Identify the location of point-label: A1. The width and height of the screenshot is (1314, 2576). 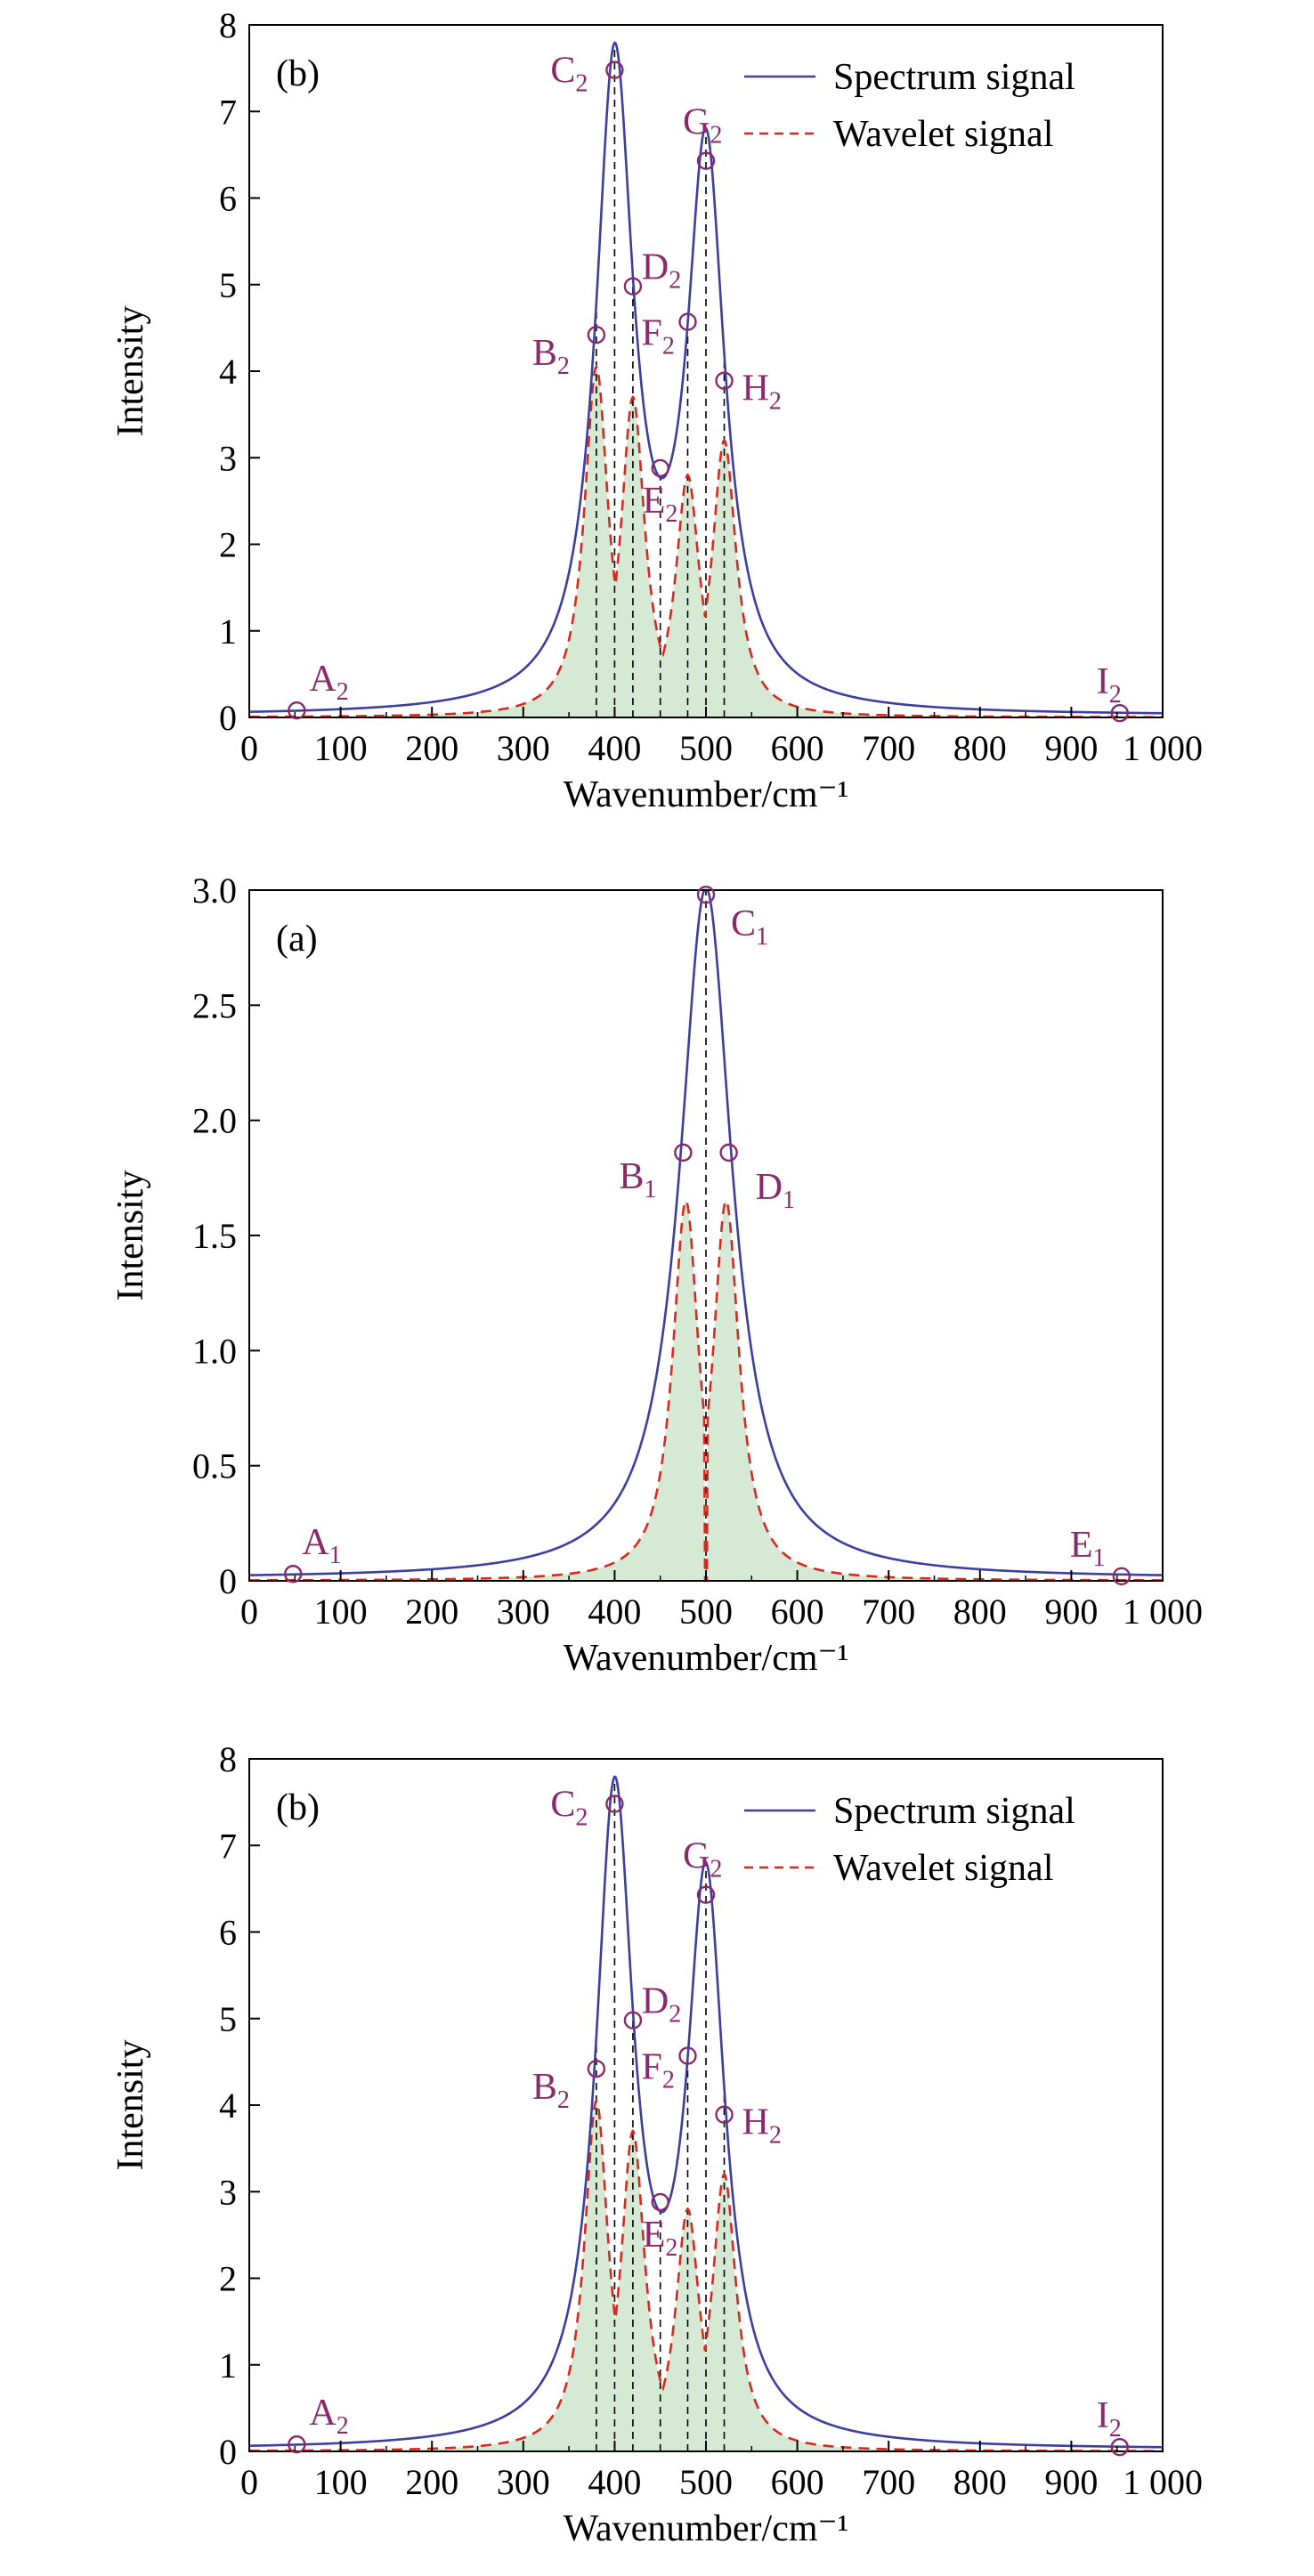
(321, 1545).